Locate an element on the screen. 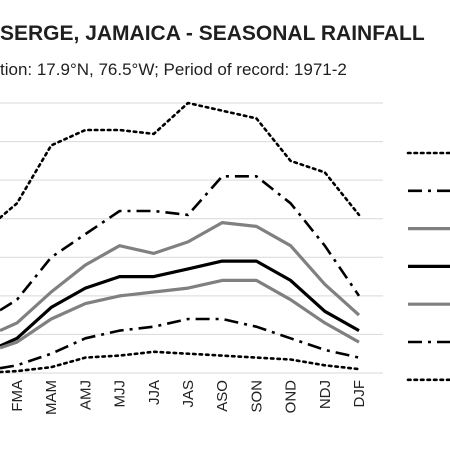 This screenshot has height=450, width=450. x-tick-label: ASO is located at coordinates (222, 396).